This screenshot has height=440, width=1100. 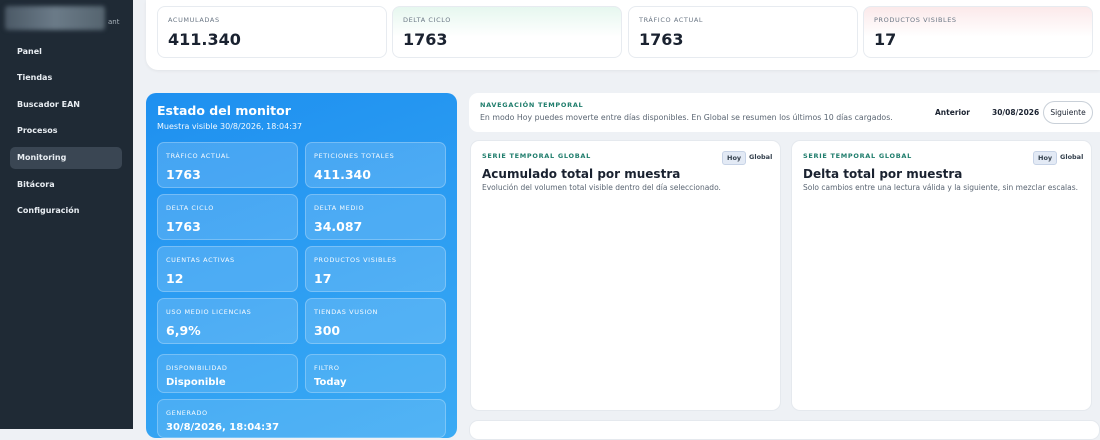 What do you see at coordinates (581, 174) in the screenshot?
I see `chart-title: Acumulado total por muestra` at bounding box center [581, 174].